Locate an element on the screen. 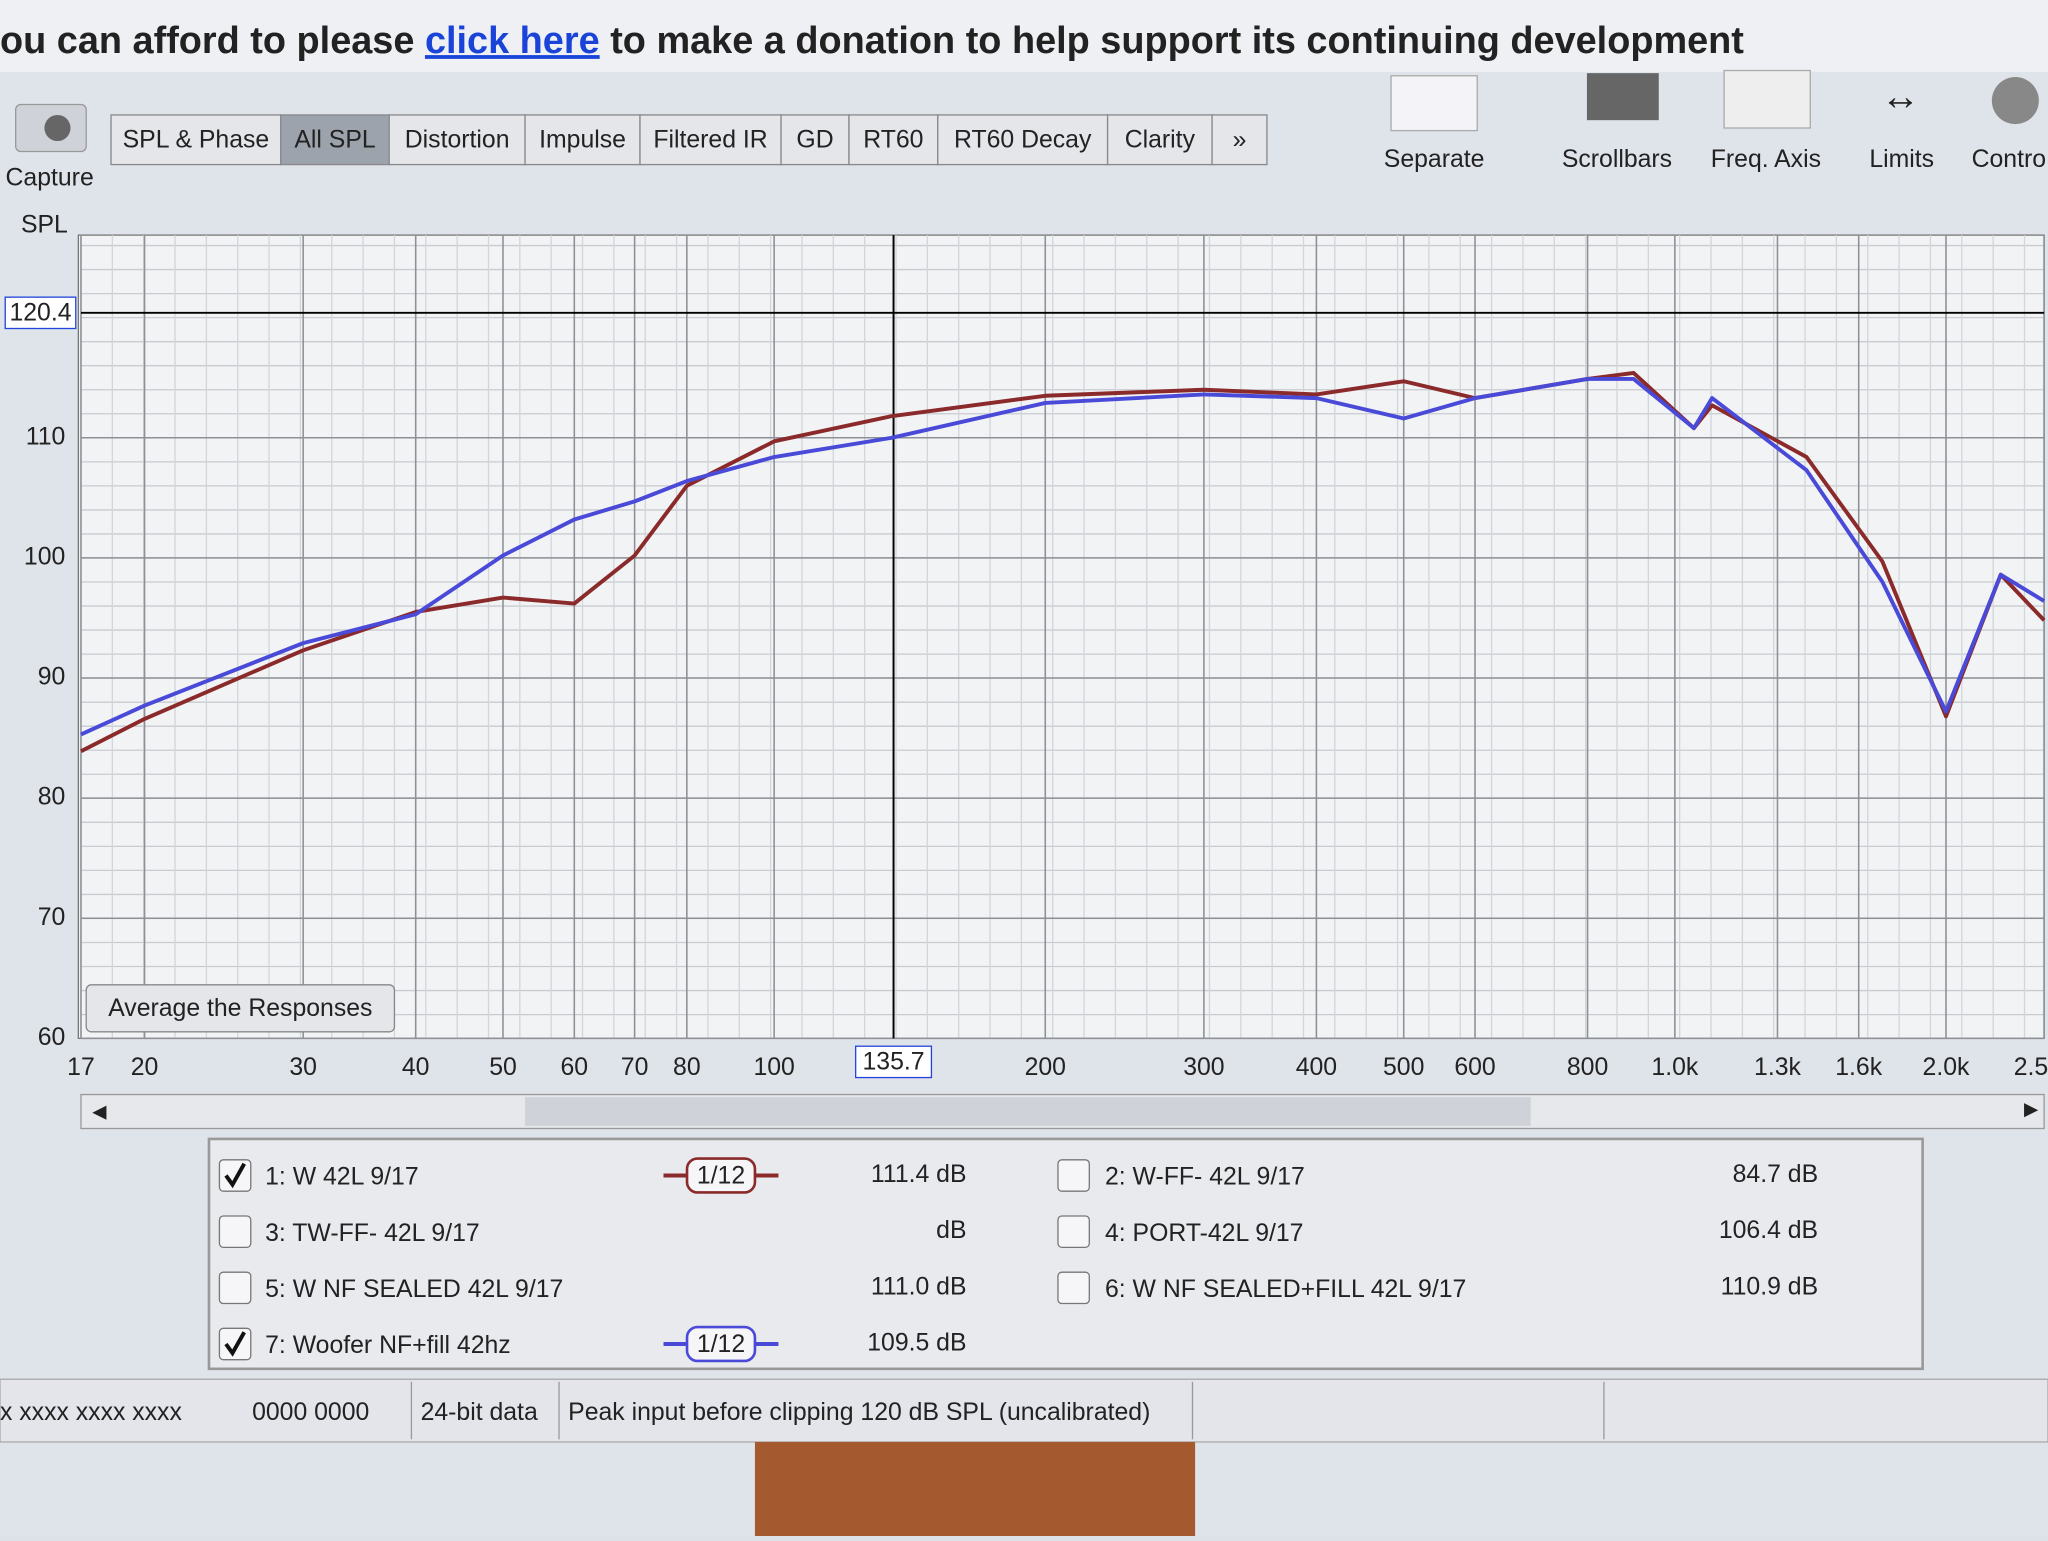  scroll-right: ▶ is located at coordinates (2031, 1108).